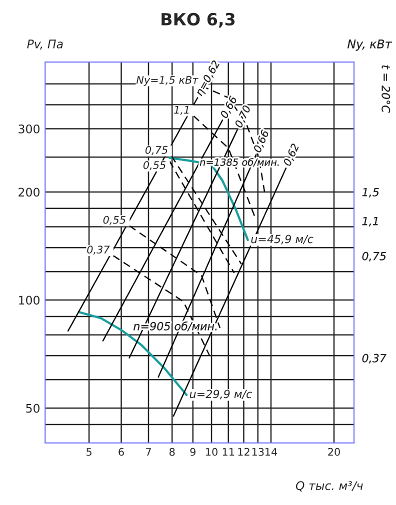  Describe the element at coordinates (334, 452) in the screenshot. I see `x-tick-label: 20` at that location.